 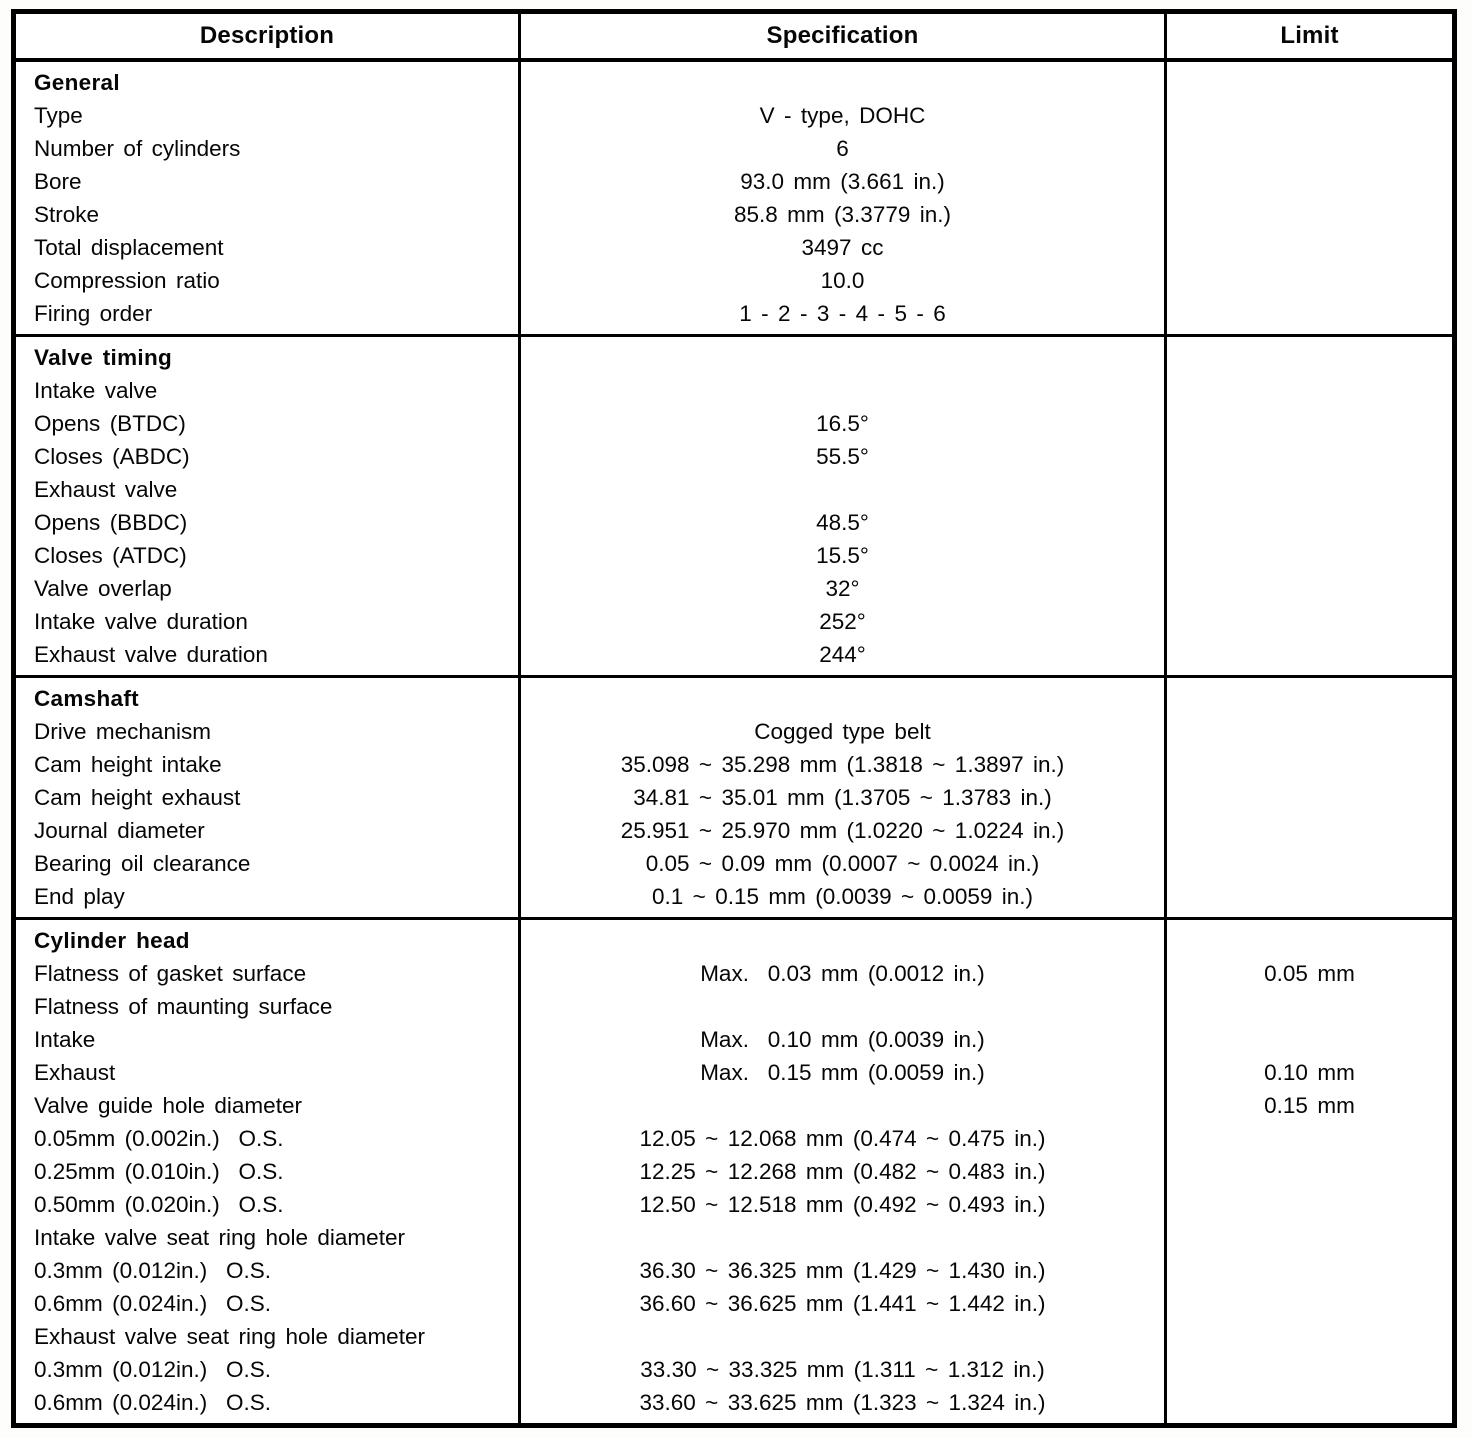 What do you see at coordinates (106, 489) in the screenshot?
I see `description-cell: Exhaust valve` at bounding box center [106, 489].